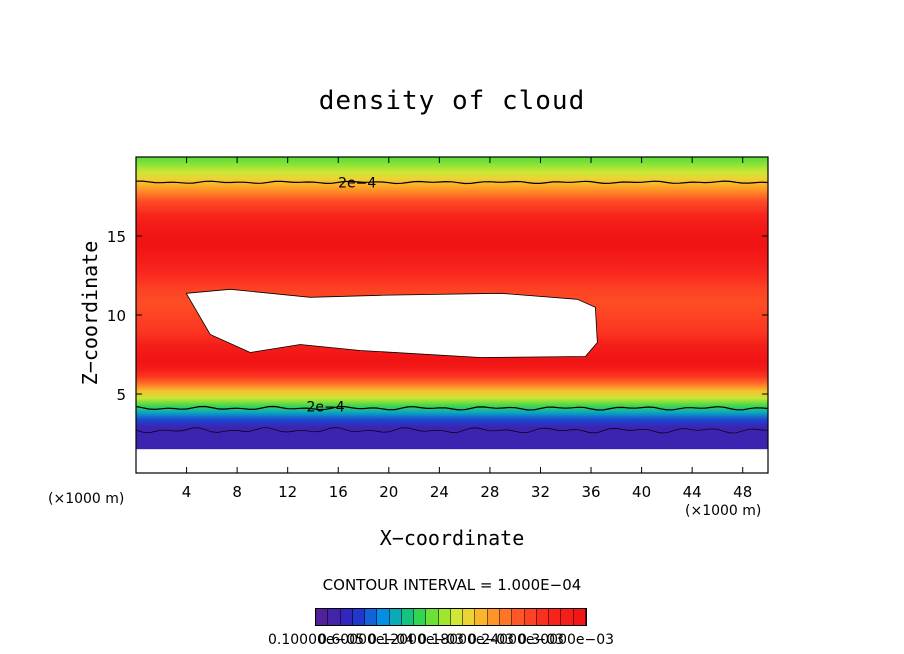  I want to click on contour-base, so click(452, 430).